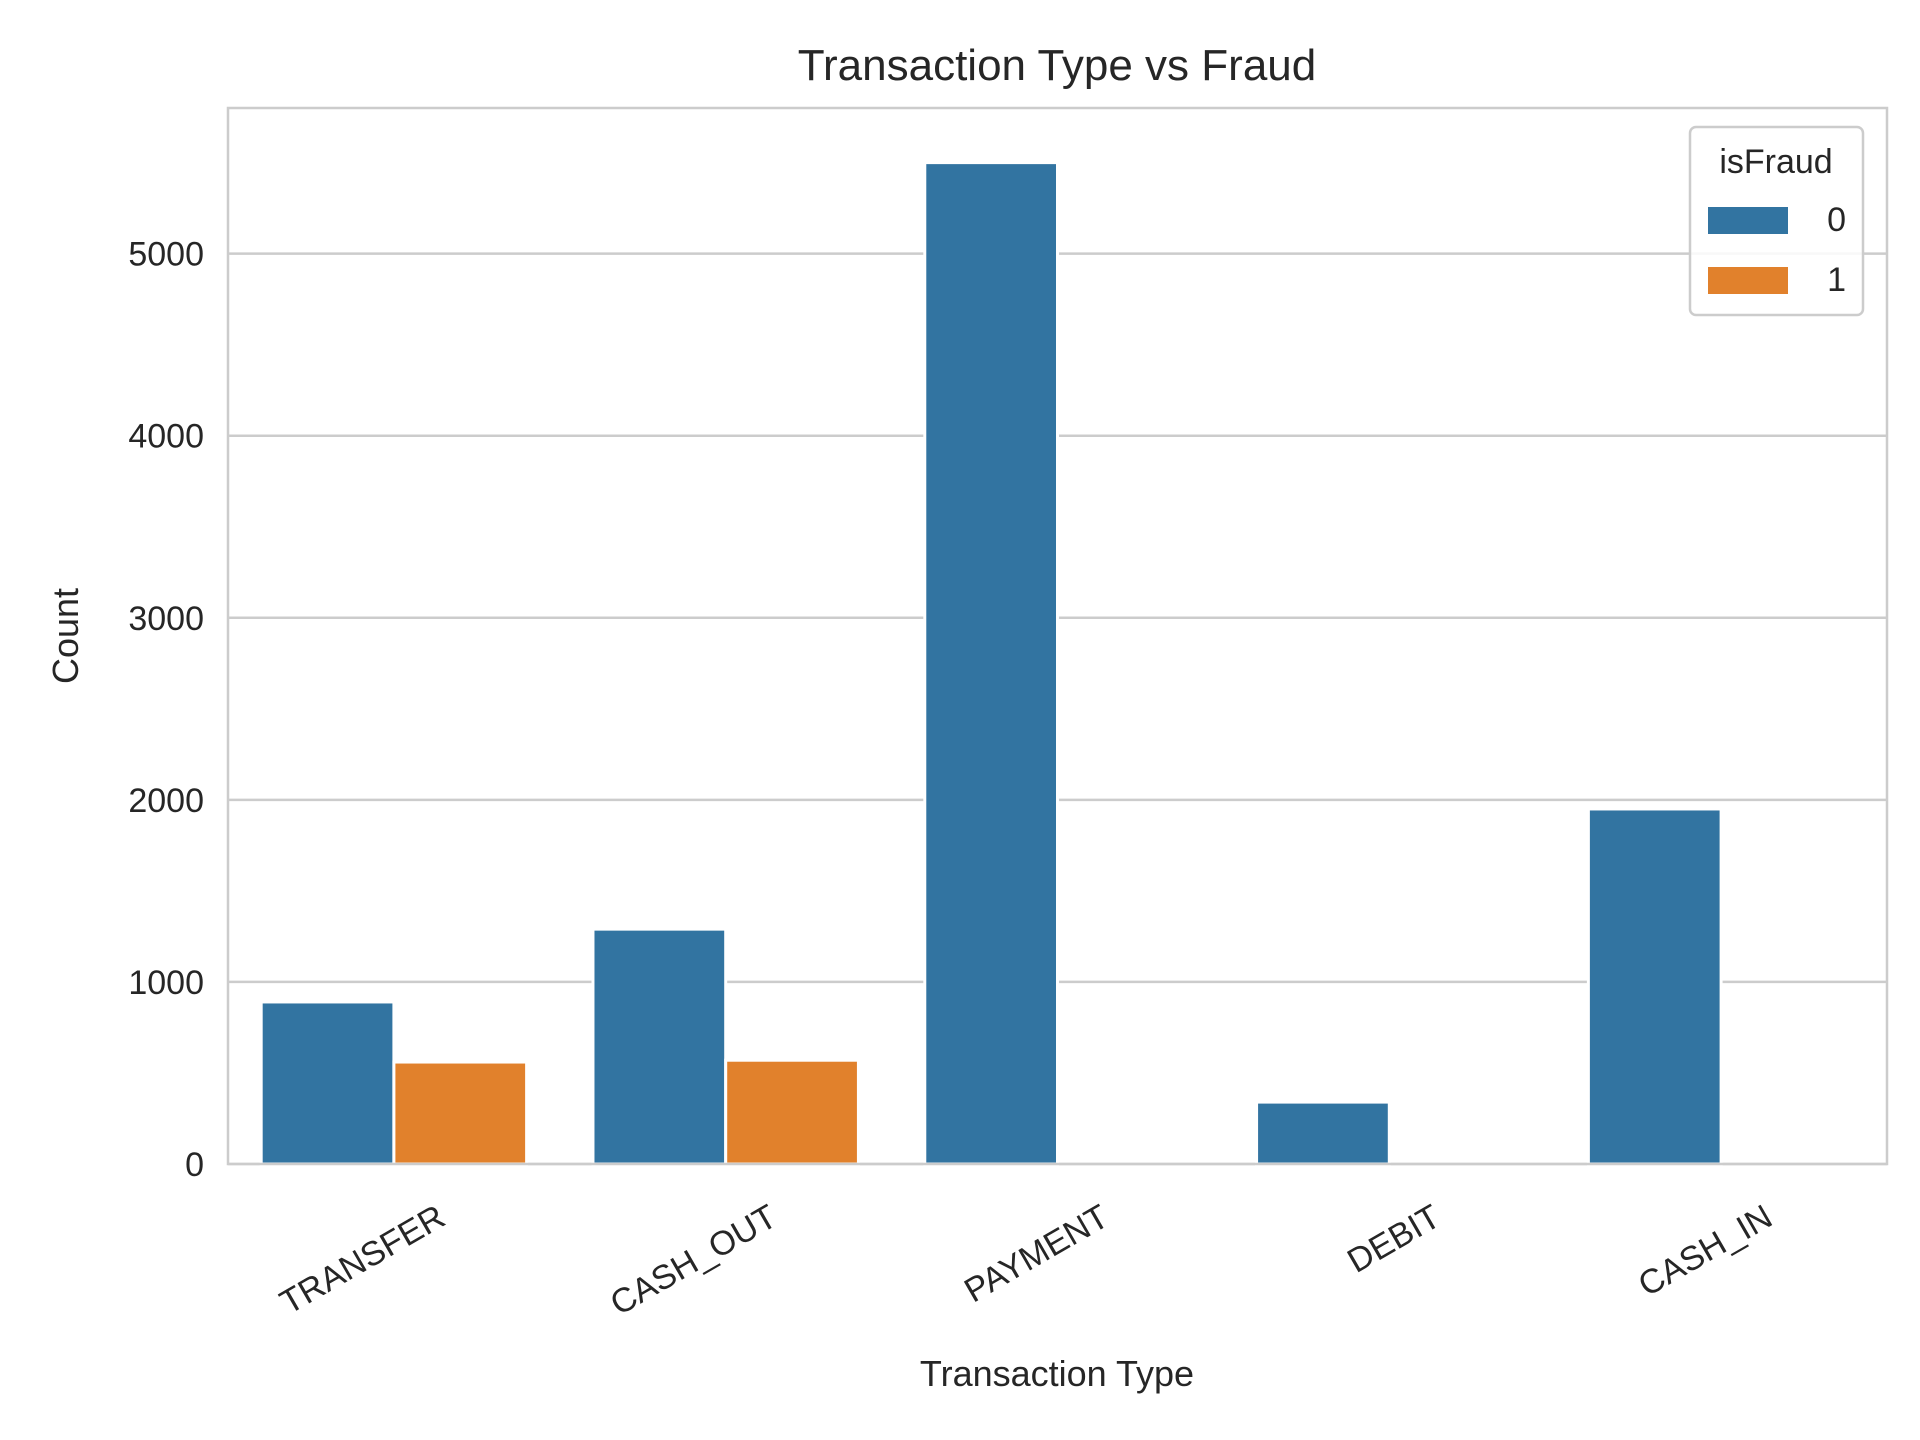 The height and width of the screenshot is (1440, 1920). Describe the element at coordinates (1836, 220) in the screenshot. I see `legend-label-0: 0` at that location.